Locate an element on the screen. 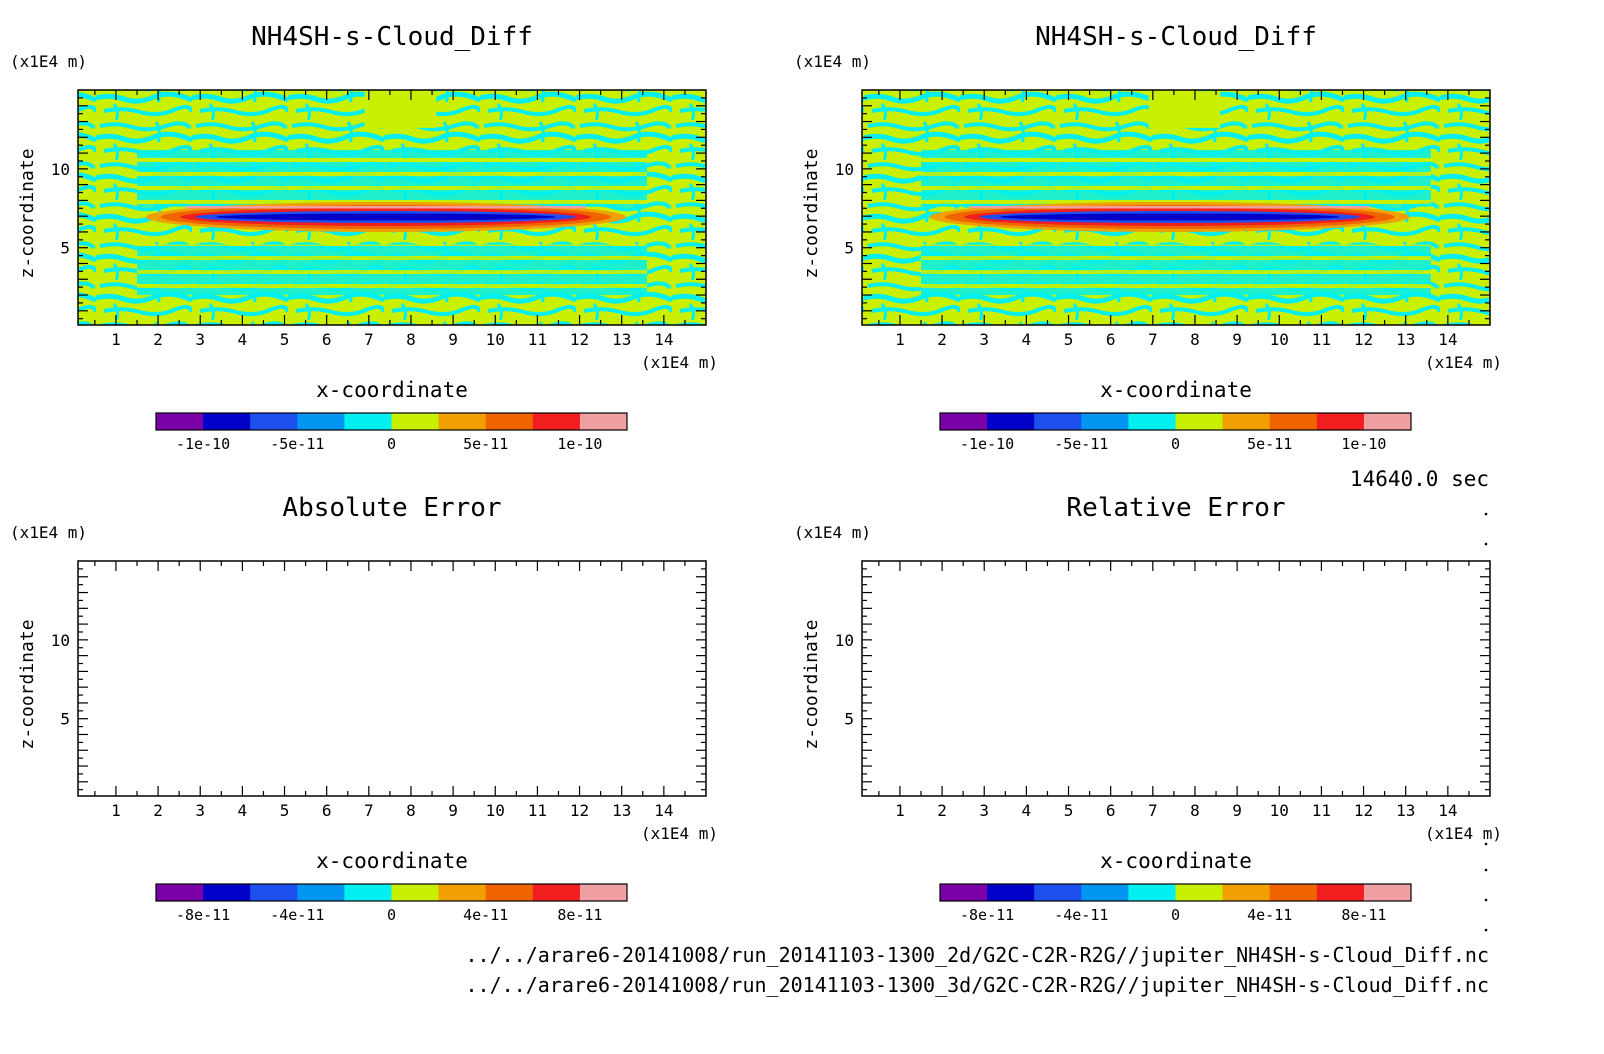 This screenshot has height=1054, width=1604. chart-title: NH4SH-s-Cloud_Diff is located at coordinates (392, 37).